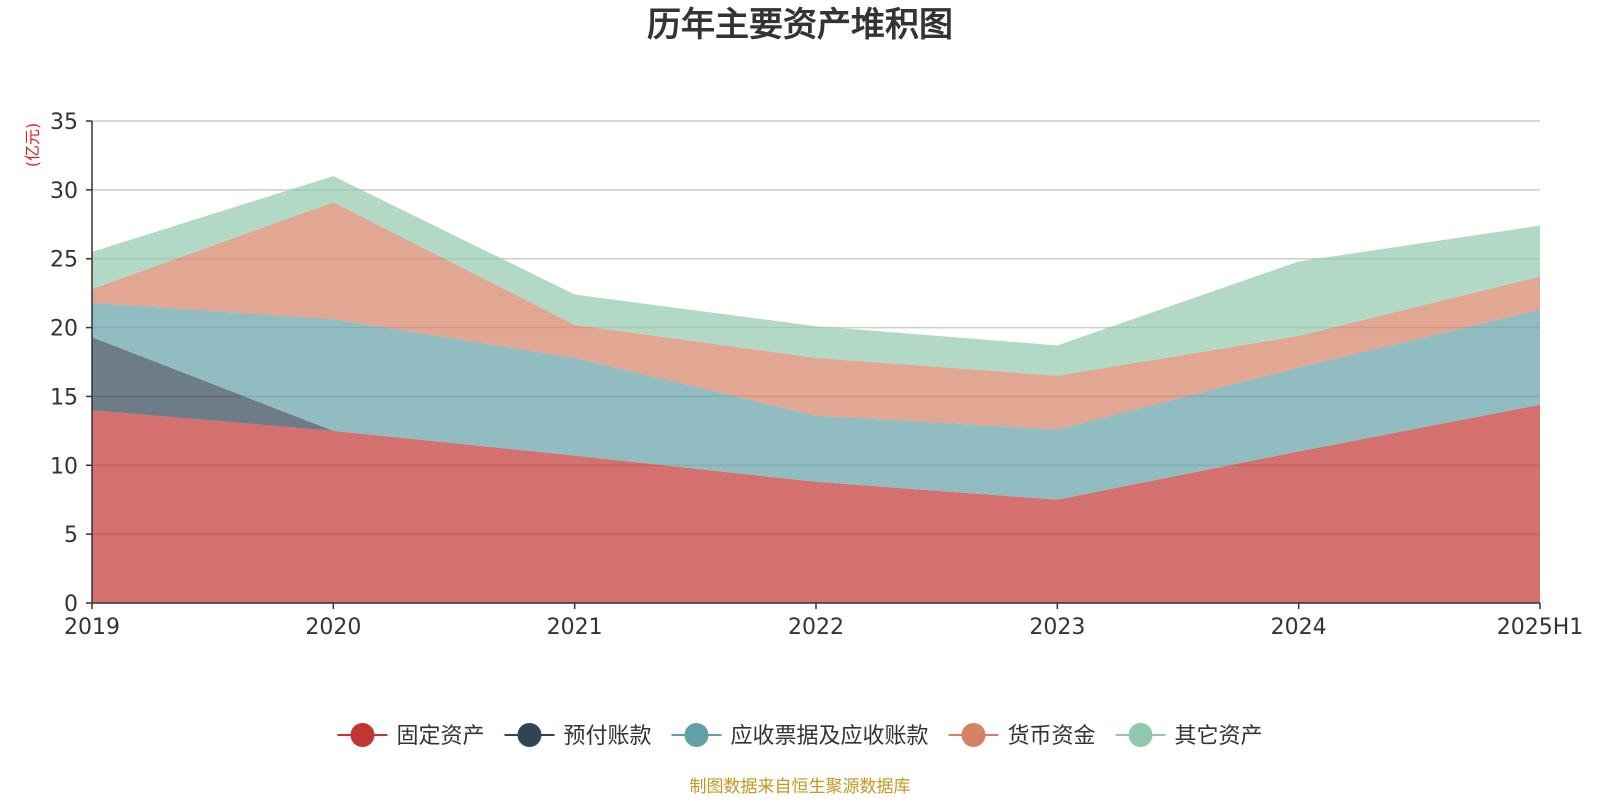 The width and height of the screenshot is (1600, 800). What do you see at coordinates (64, 191) in the screenshot?
I see `y-tick-label: 30` at bounding box center [64, 191].